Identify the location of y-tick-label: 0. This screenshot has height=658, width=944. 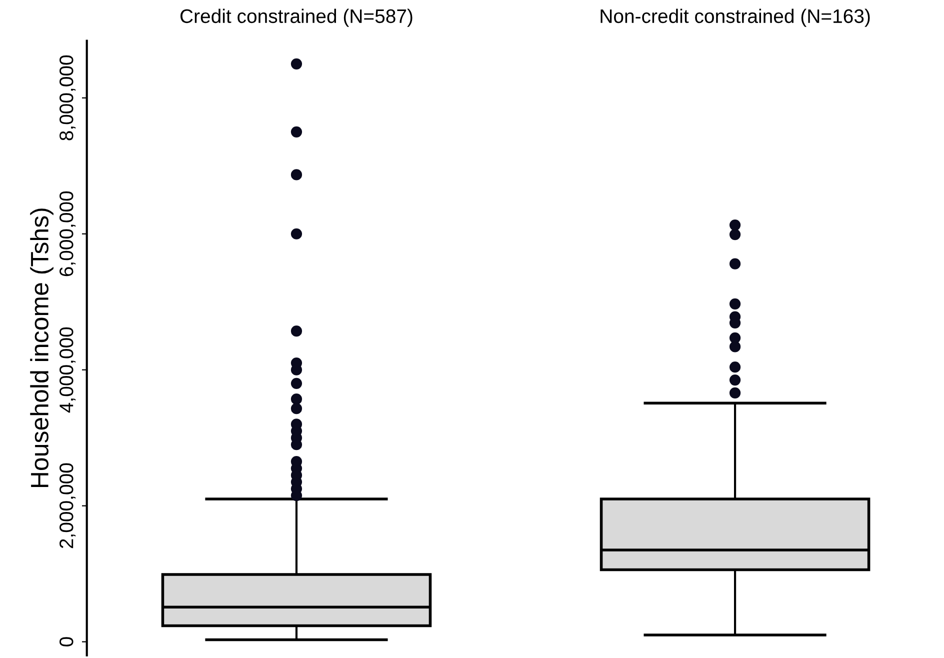
(67, 641).